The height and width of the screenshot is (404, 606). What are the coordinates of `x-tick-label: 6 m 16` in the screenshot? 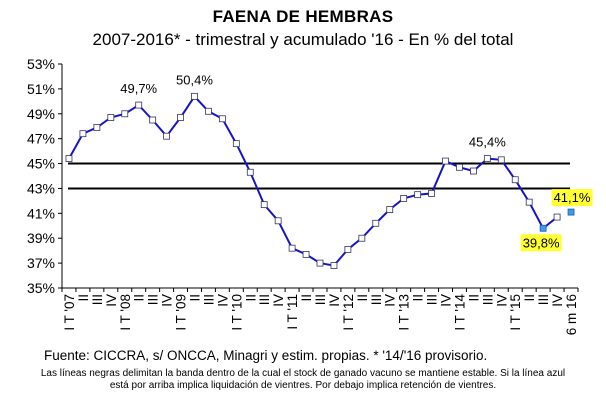 It's located at (571, 314).